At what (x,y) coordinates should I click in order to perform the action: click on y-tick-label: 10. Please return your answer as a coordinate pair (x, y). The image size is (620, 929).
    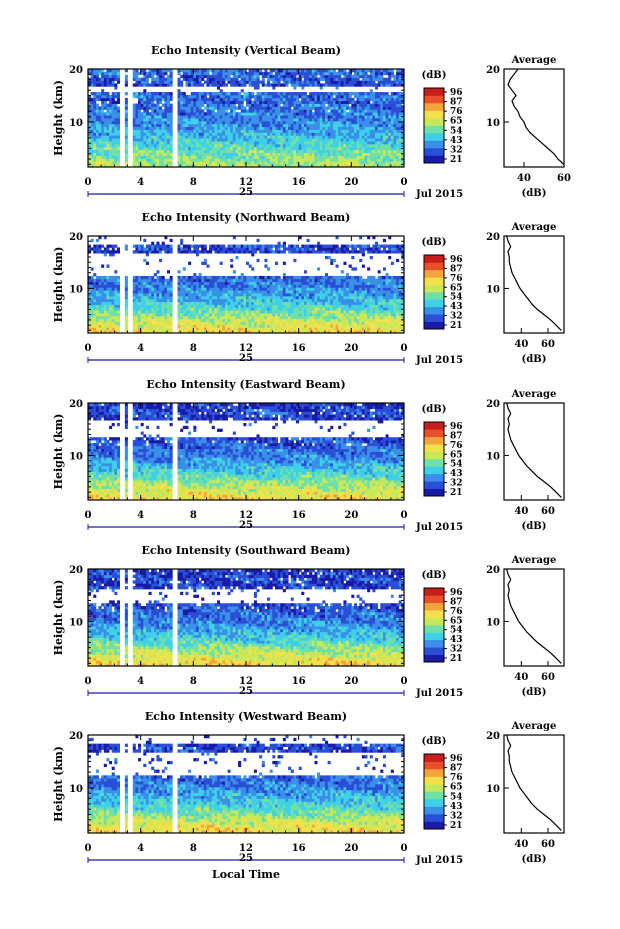
    Looking at the image, I should click on (76, 123).